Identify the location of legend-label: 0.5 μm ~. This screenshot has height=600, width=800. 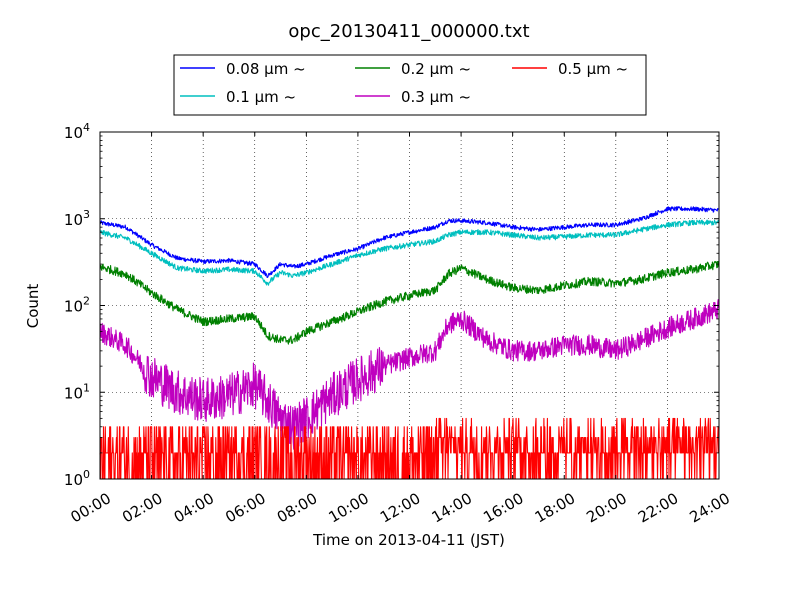
(593, 69).